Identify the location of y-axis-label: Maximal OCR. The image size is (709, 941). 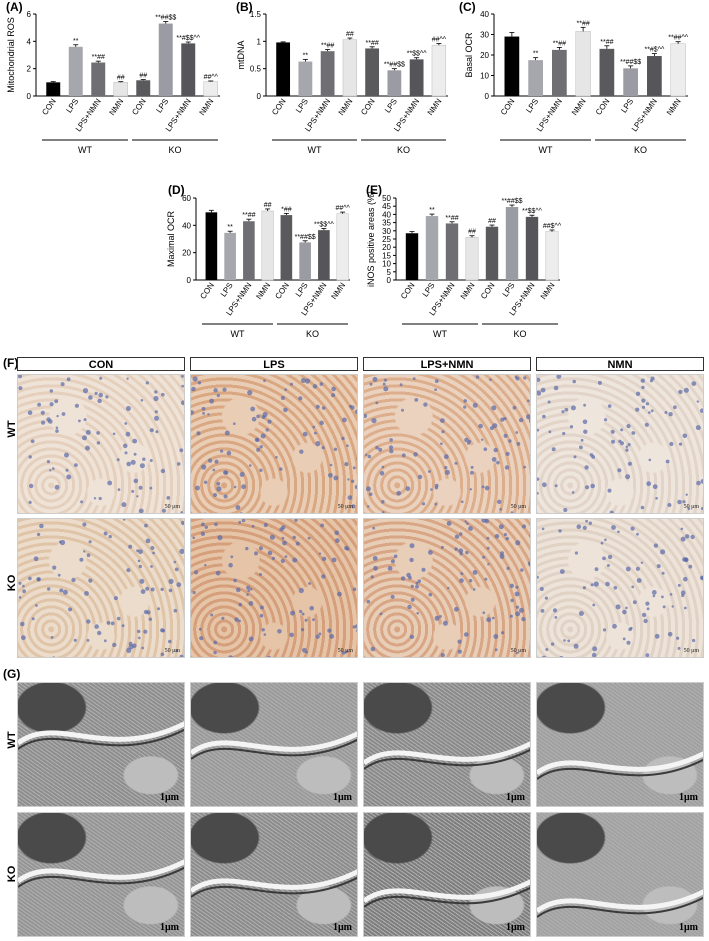
(171, 239).